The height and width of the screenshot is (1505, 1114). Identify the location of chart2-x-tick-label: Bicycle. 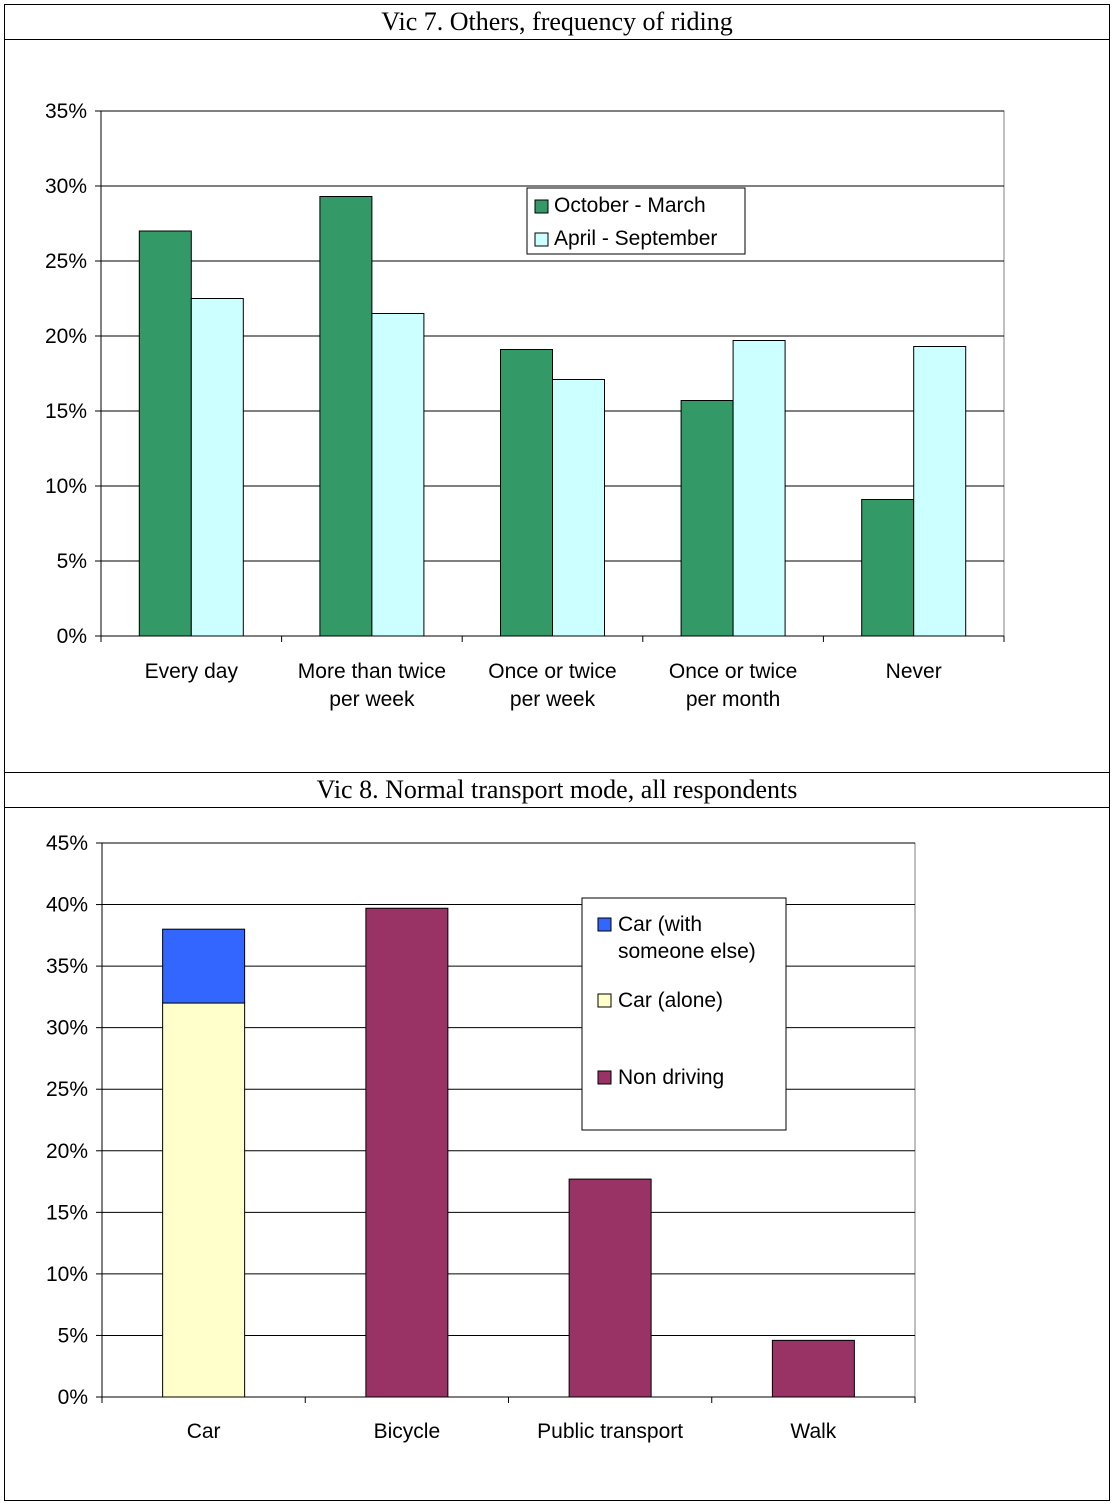
(407, 1431).